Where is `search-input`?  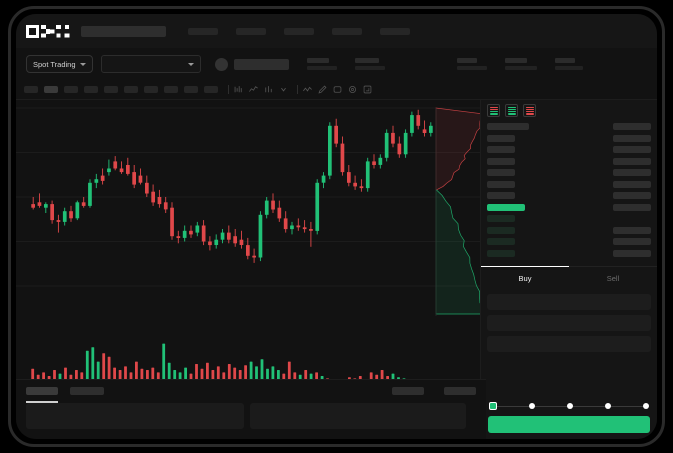 search-input is located at coordinates (123, 31).